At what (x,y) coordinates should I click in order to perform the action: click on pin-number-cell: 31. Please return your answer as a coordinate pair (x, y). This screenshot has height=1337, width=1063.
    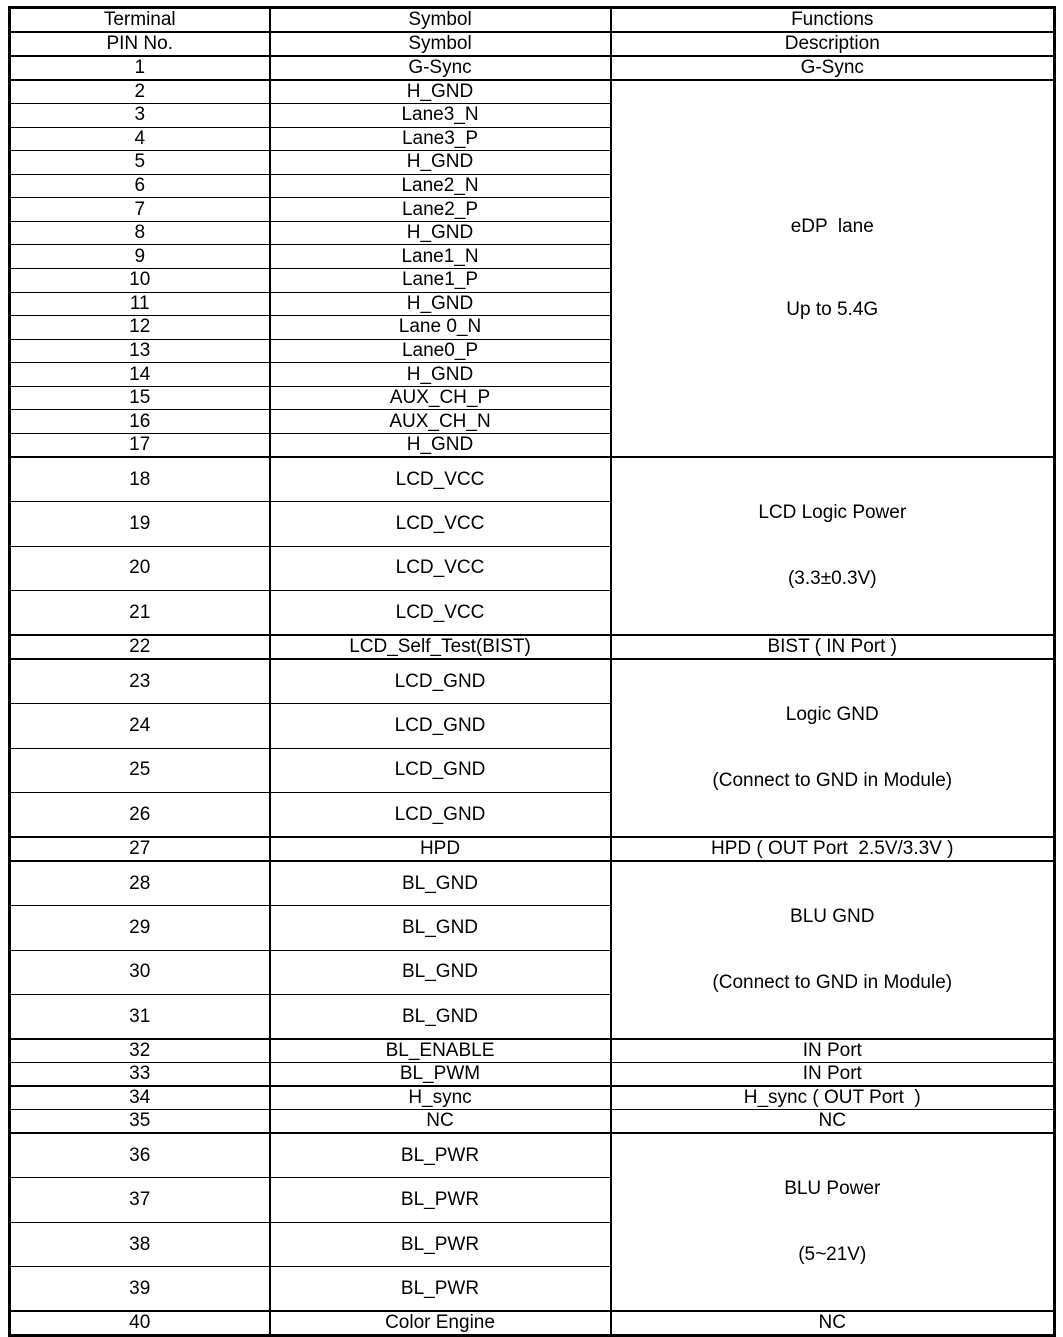
    Looking at the image, I should click on (139, 1017).